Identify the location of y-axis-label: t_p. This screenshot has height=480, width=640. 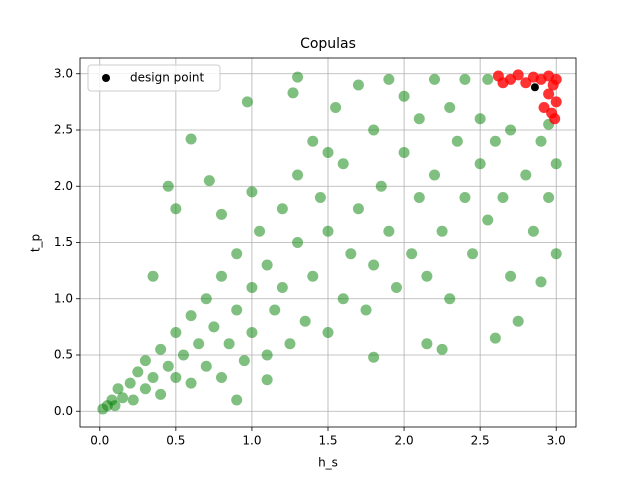
(36, 243).